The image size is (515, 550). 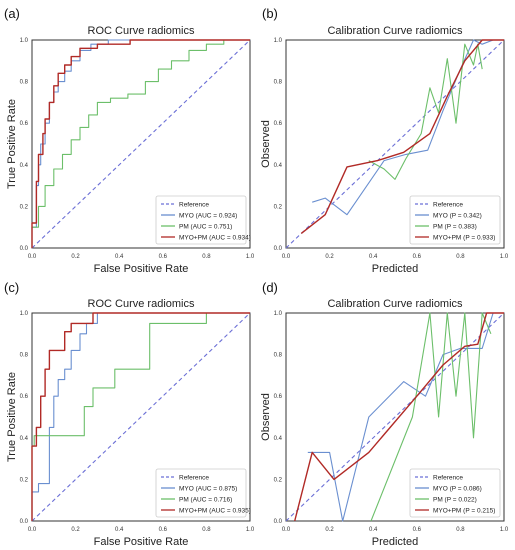 I want to click on legend-entry: PM (AUC = 0.751), so click(x=205, y=227).